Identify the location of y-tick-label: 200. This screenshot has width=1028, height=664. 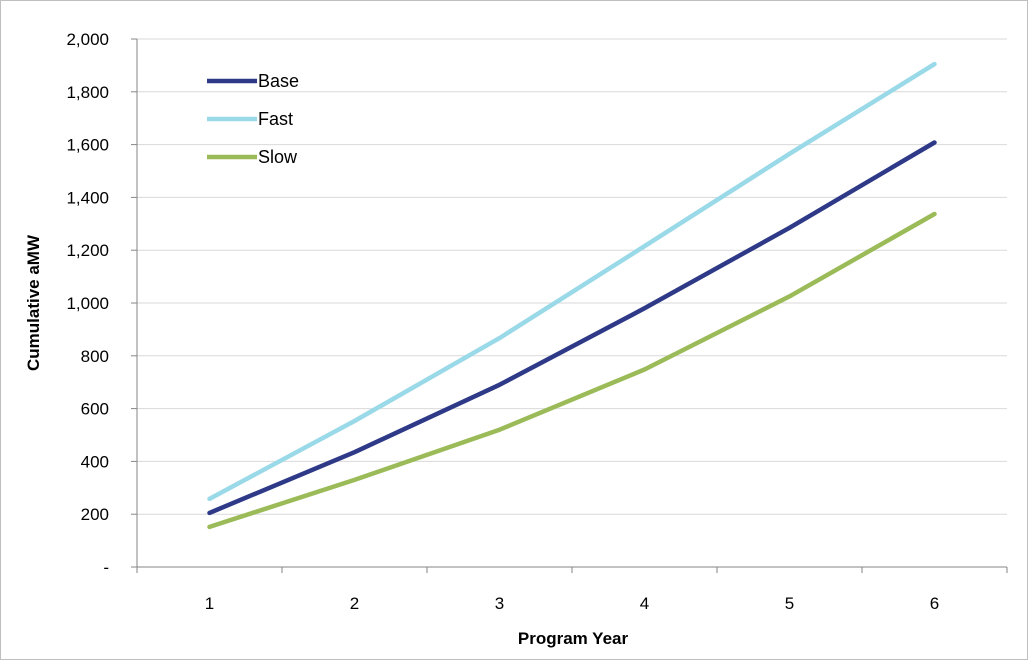
(95, 514).